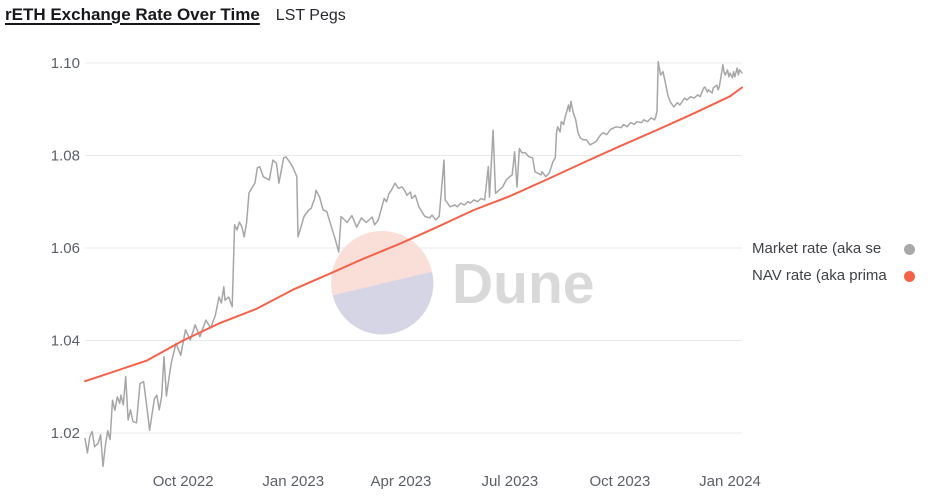  Describe the element at coordinates (619, 481) in the screenshot. I see `x-tick-label: Oct 2023` at that location.